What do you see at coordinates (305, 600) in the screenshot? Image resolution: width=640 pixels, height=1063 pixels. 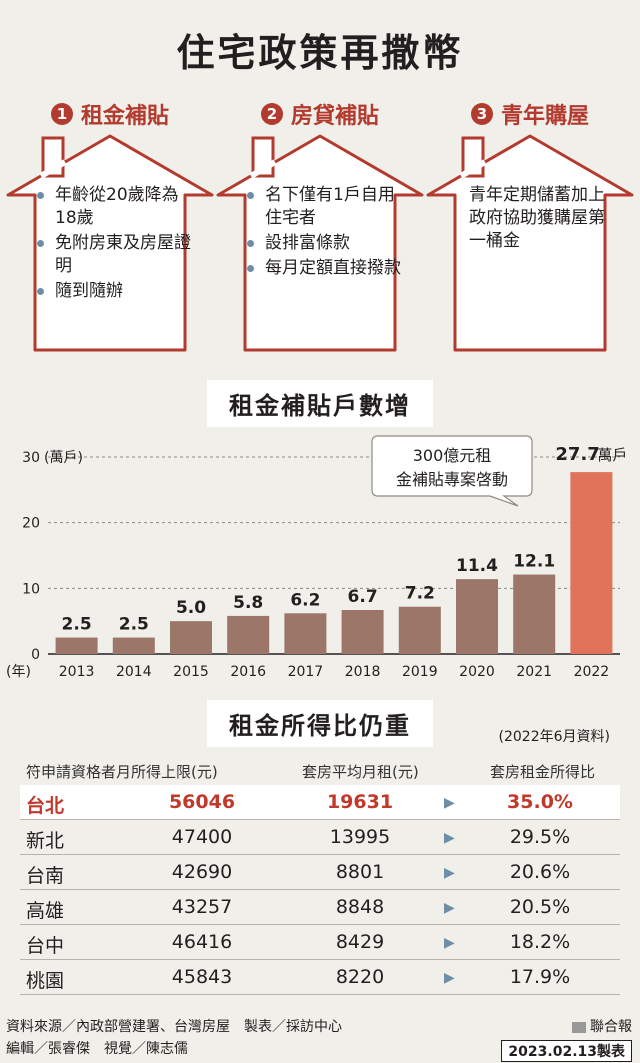 I see `data-label: 6.2` at bounding box center [305, 600].